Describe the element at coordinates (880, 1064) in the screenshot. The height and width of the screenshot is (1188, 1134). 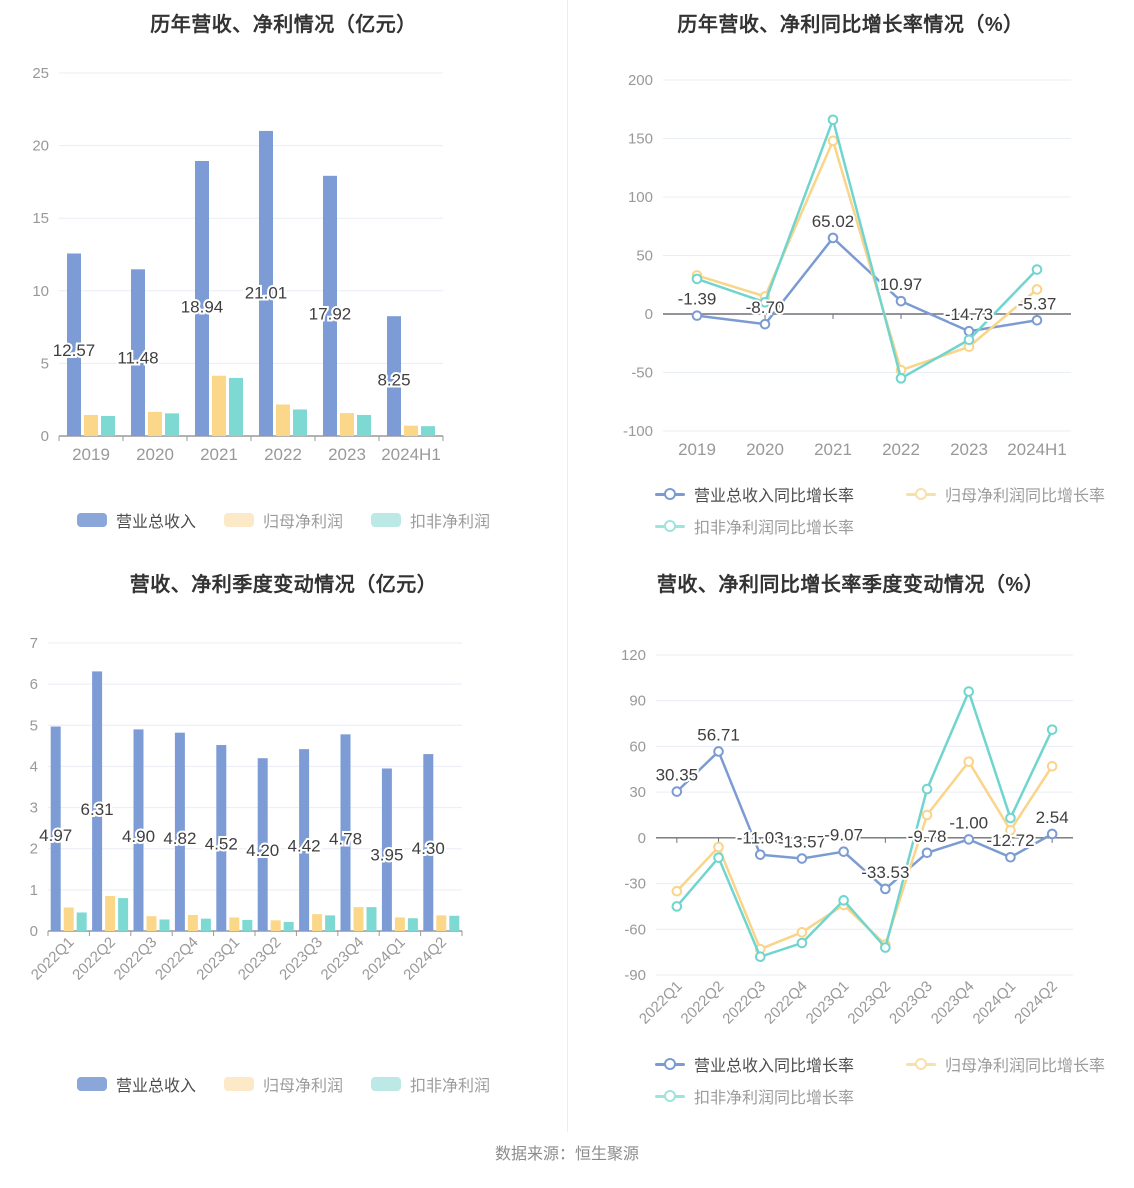
I see `legend-row: 营业总收入同比增长率 归母净利润同比增长率` at that location.